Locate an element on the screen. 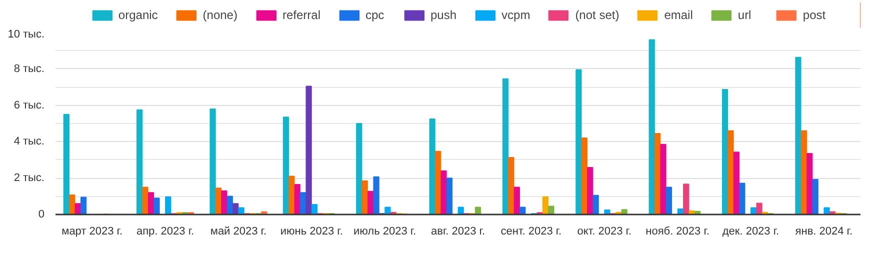  x-tick-label: июнь 2023 г. is located at coordinates (311, 232).